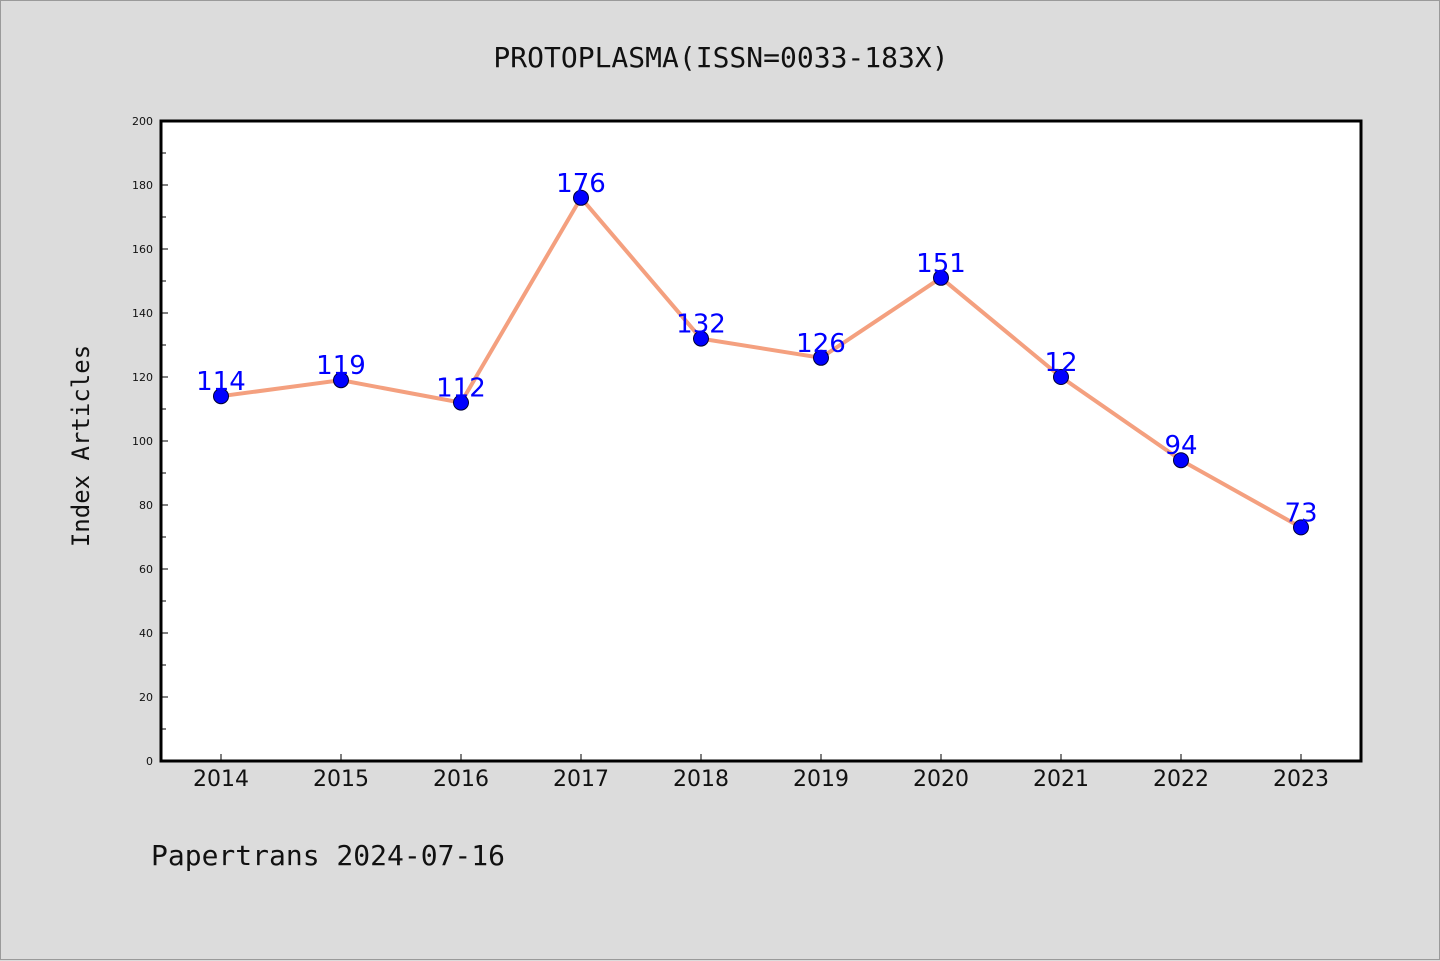 This screenshot has height=961, width=1440. Describe the element at coordinates (581, 197) in the screenshot. I see `data-point-2017` at that location.